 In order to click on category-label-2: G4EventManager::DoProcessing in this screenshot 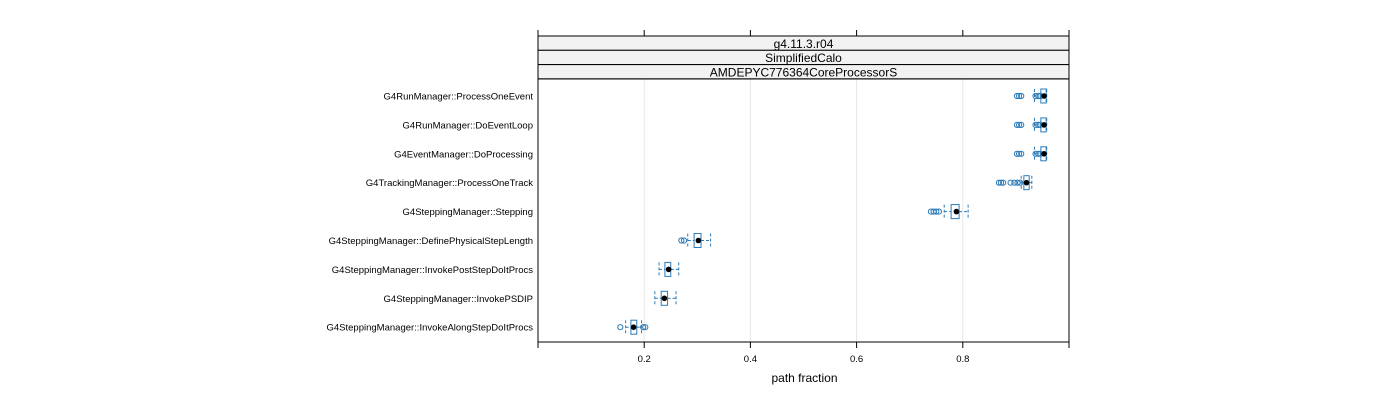, I will do `click(463, 154)`.